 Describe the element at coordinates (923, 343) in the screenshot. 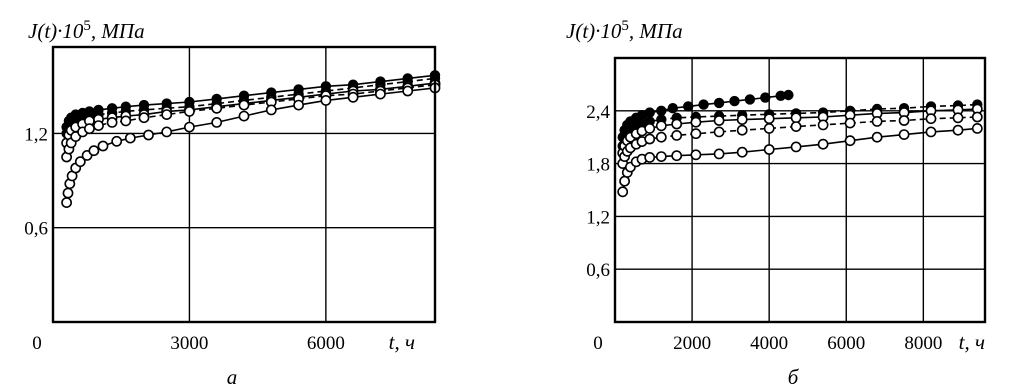

I see `x-tick-label: 8000` at that location.